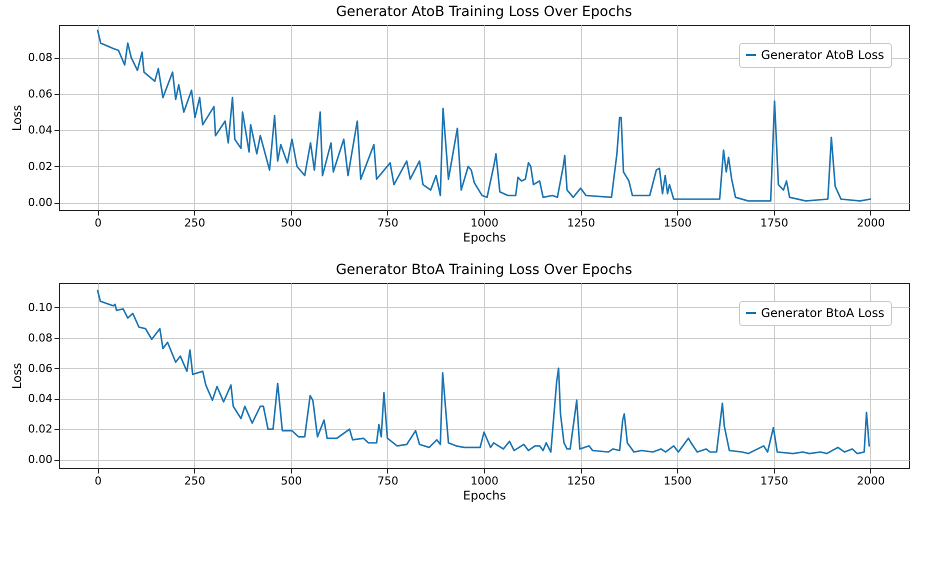 The image size is (948, 565). What do you see at coordinates (40, 307) in the screenshot?
I see `y-tick-label: 0.10` at bounding box center [40, 307].